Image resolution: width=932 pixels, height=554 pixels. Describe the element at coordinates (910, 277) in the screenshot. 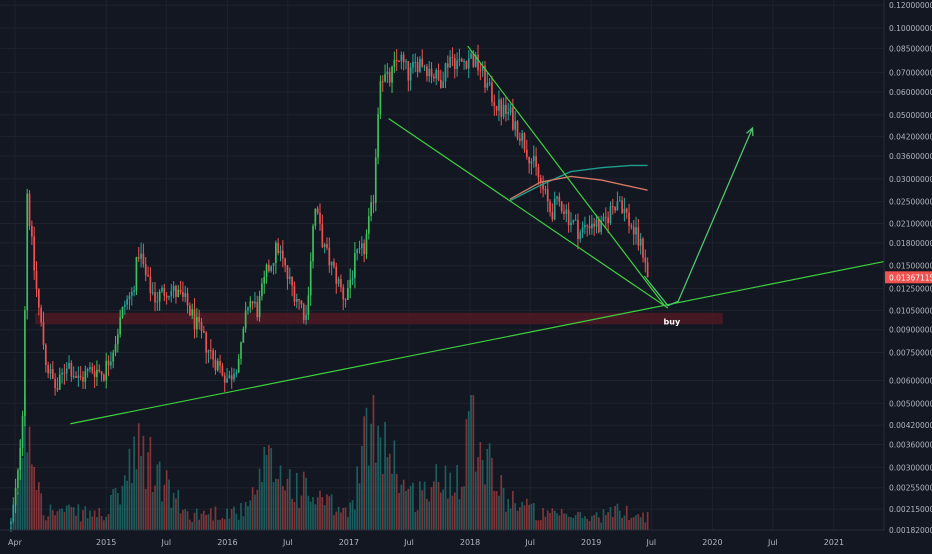

I see `last-price-label: 0.01367115` at that location.